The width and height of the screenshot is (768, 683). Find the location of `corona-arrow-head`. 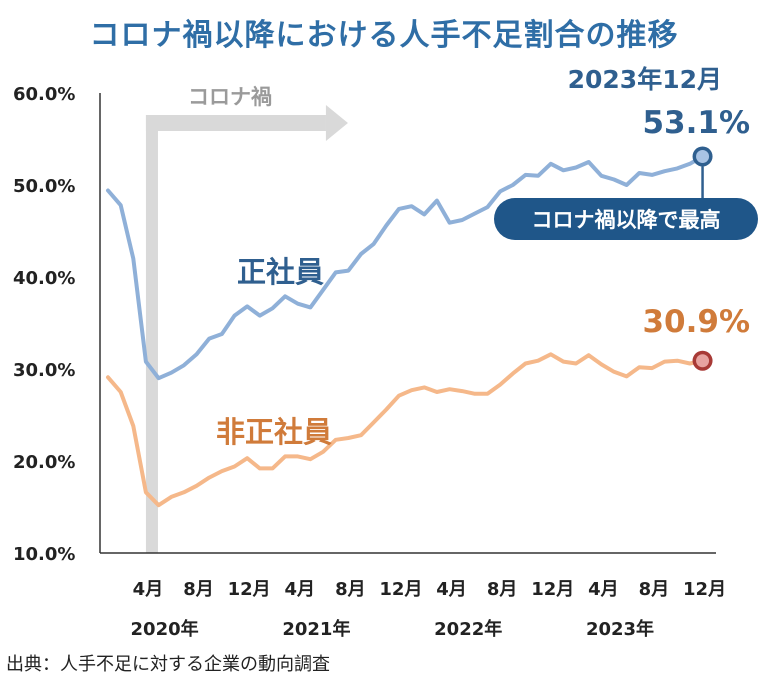

corona-arrow-head is located at coordinates (336, 123).